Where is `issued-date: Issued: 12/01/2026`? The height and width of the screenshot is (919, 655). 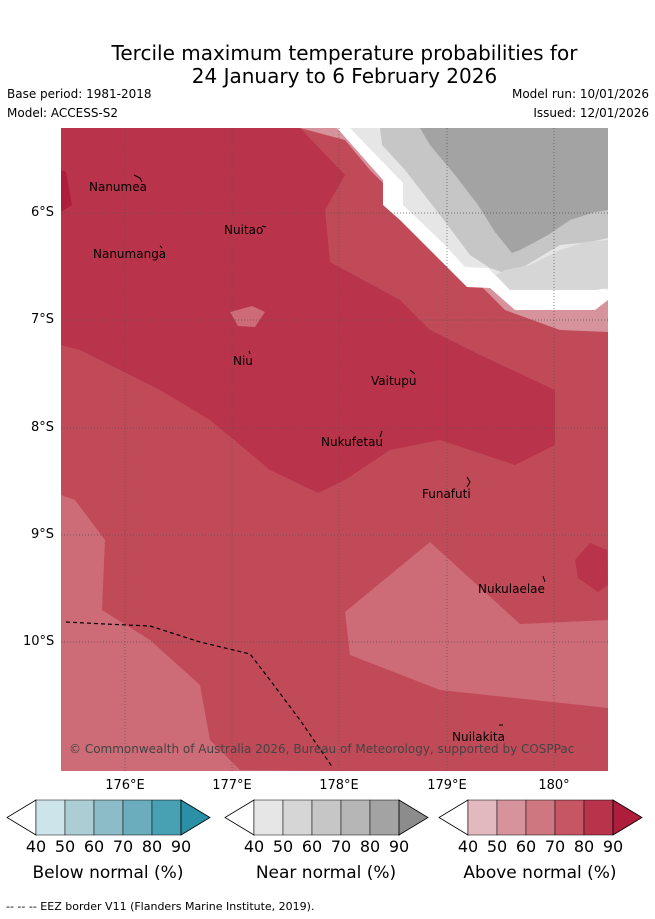 issued-date: Issued: 12/01/2026 is located at coordinates (591, 113).